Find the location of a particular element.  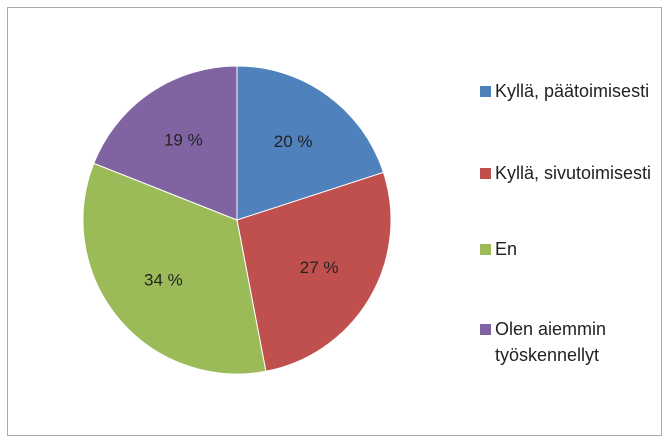

legend-label: En is located at coordinates (506, 249).